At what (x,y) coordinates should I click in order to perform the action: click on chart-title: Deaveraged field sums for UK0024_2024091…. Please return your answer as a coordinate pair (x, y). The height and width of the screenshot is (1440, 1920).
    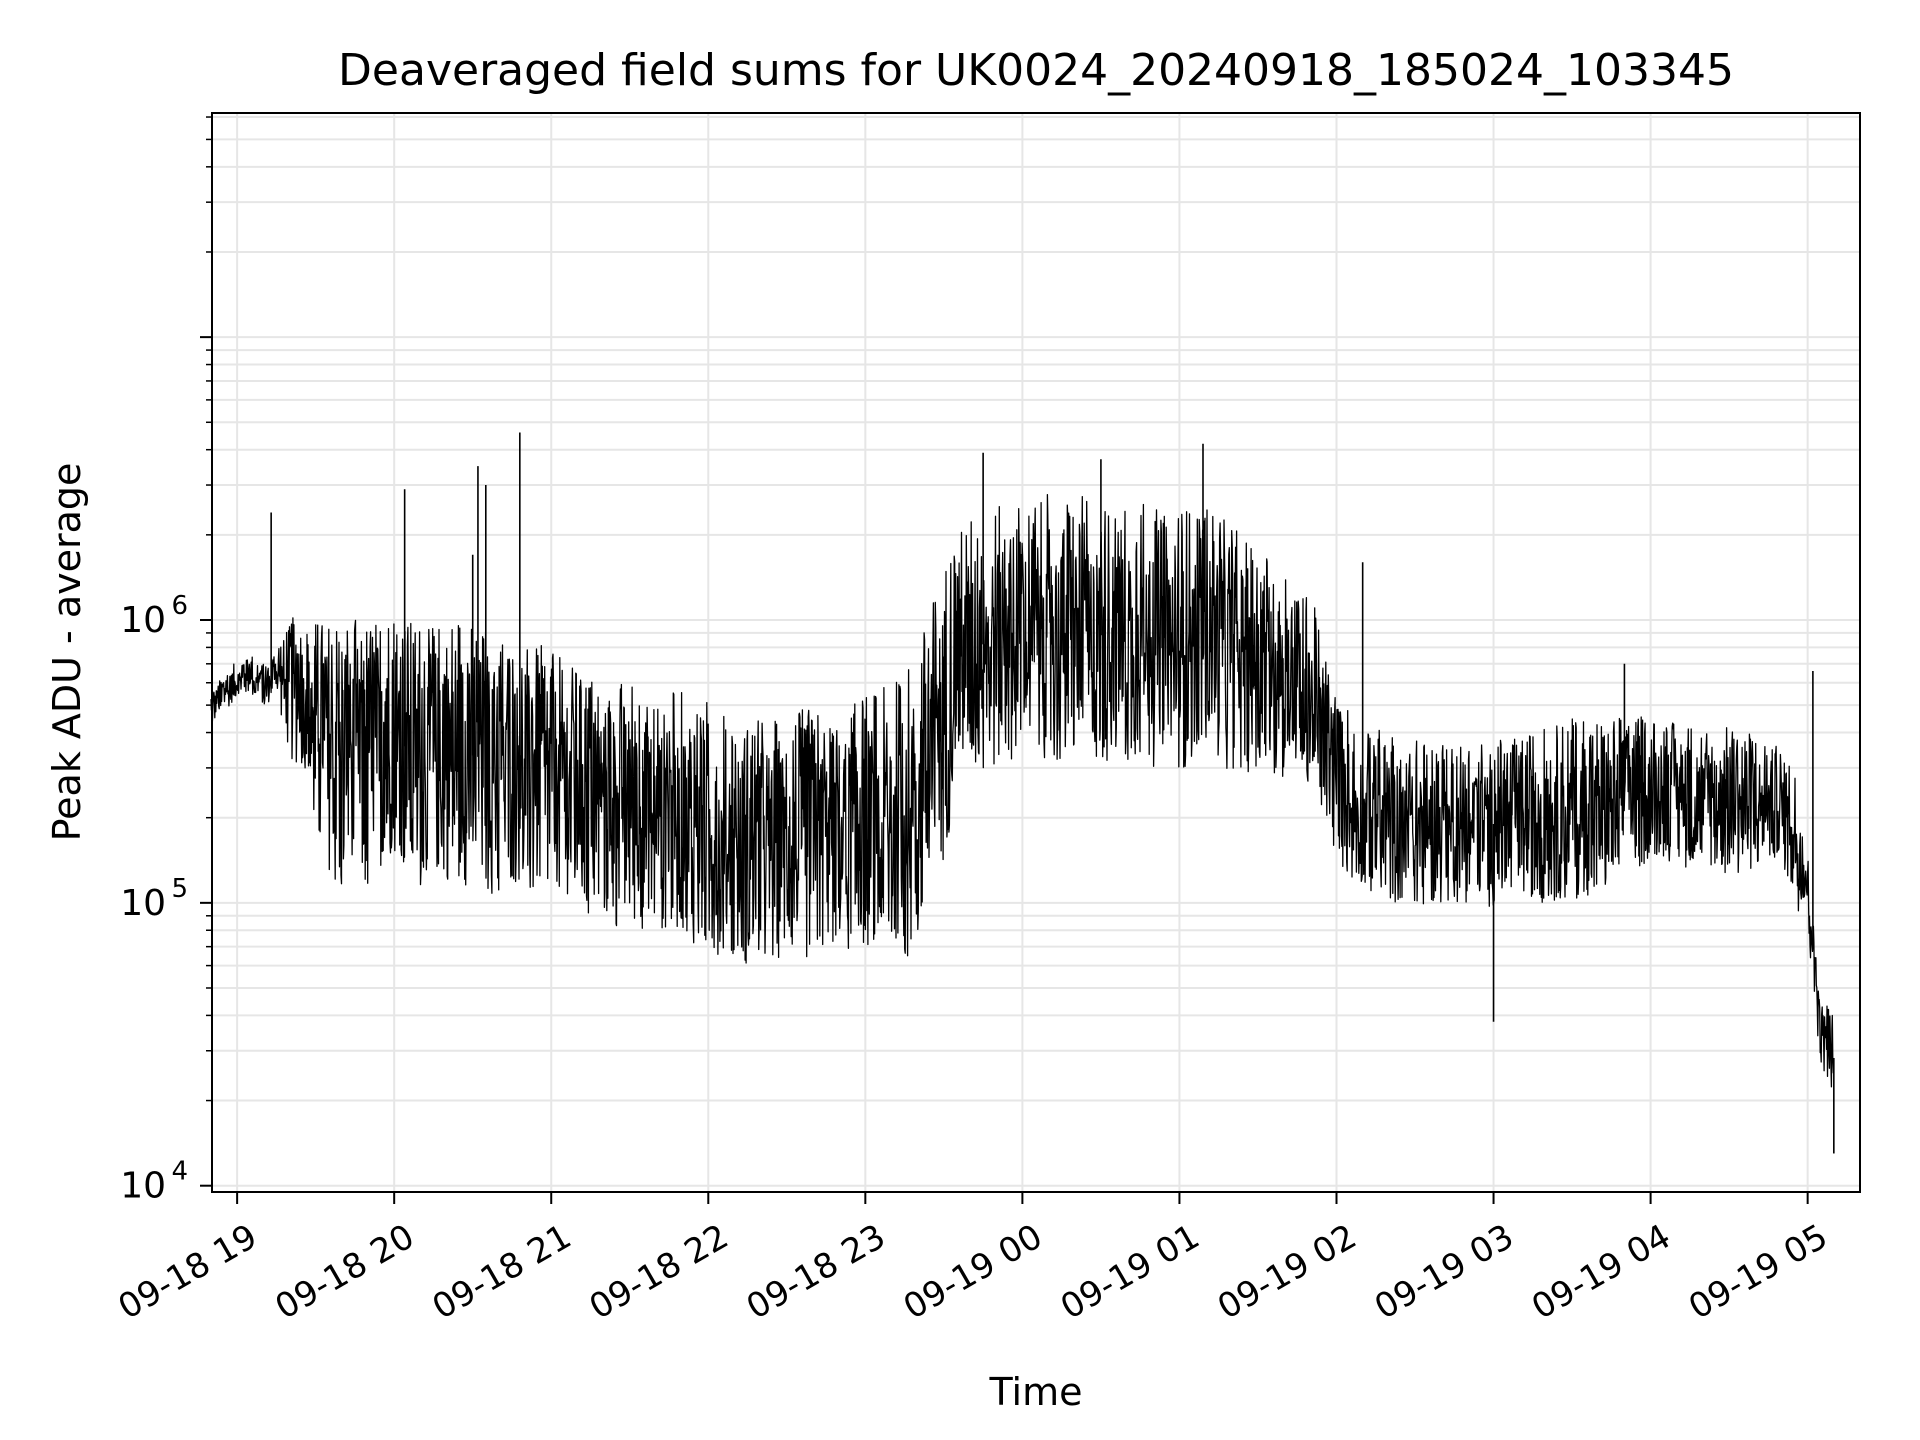
    Looking at the image, I should click on (1036, 70).